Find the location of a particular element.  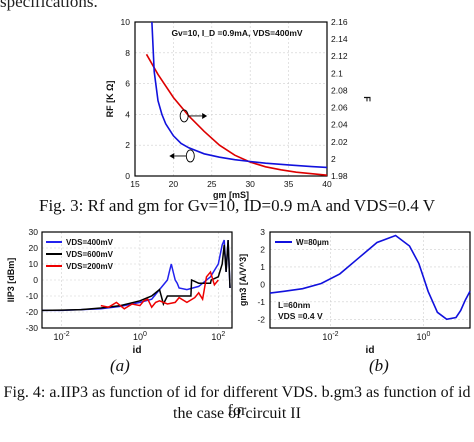

fig3-ylabel-right: F is located at coordinates (367, 99).